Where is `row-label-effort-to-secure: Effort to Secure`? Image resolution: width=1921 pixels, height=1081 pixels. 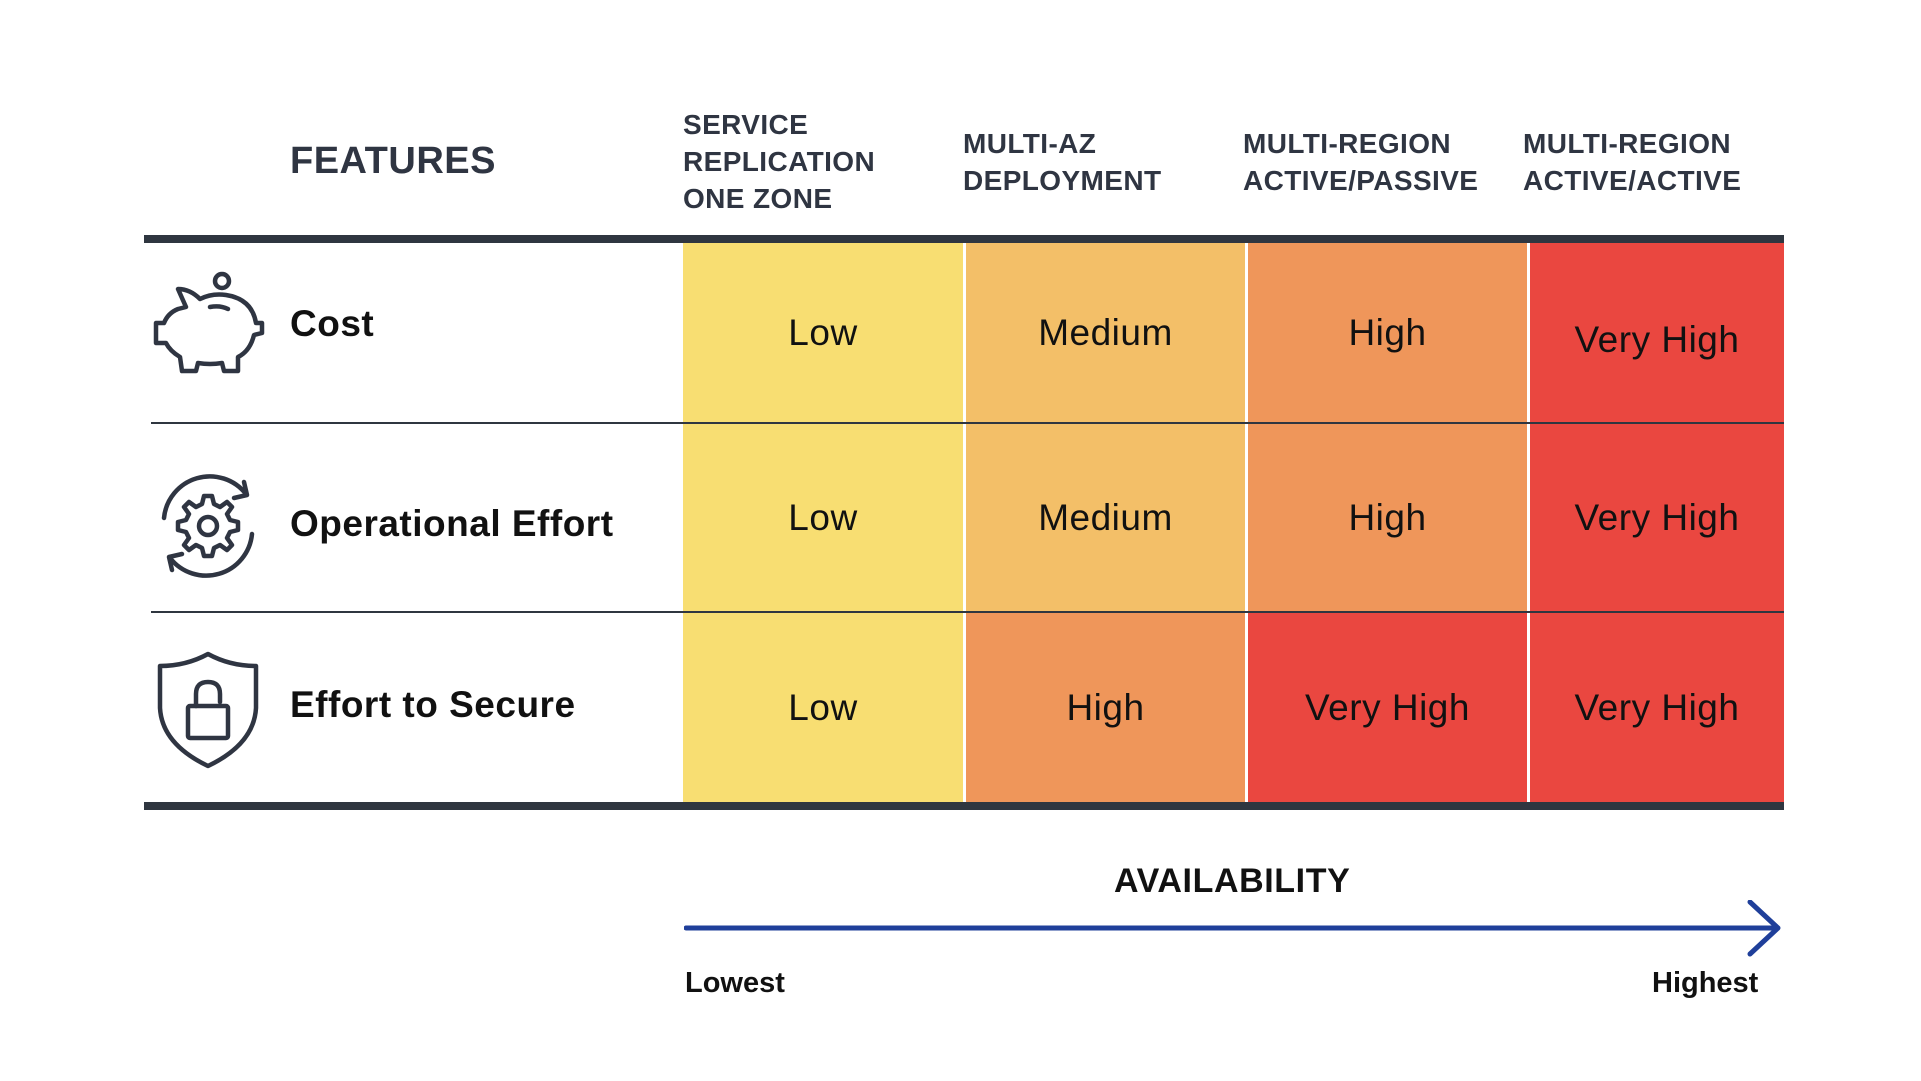
row-label-effort-to-secure: Effort to Secure is located at coordinates (433, 704).